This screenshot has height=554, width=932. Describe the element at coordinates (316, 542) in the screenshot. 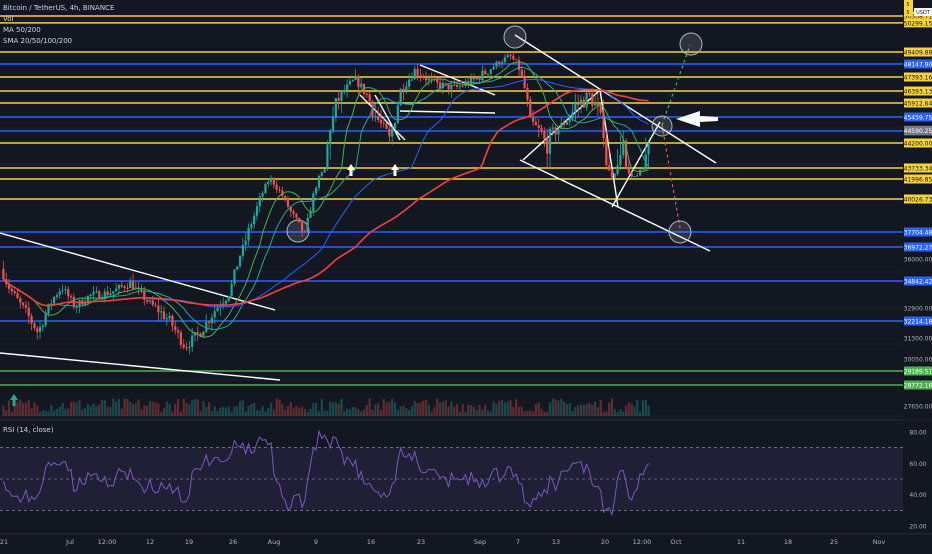

I see `time-tick-label: 9` at that location.